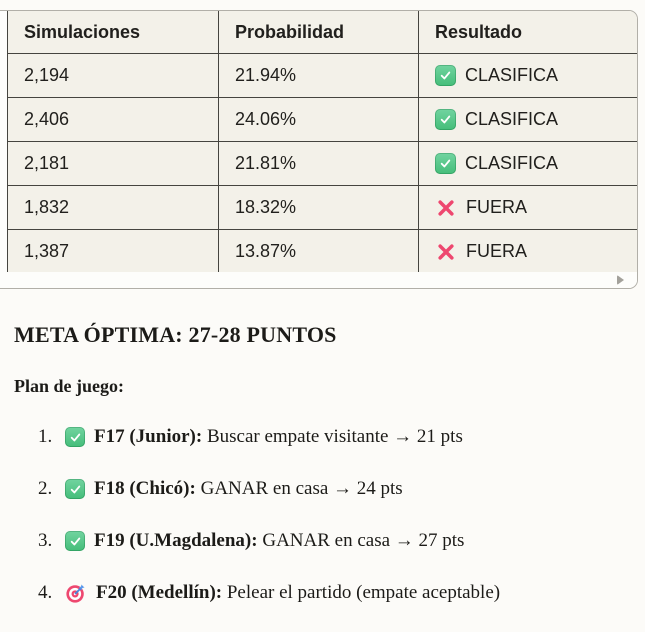 The image size is (645, 632). I want to click on table-row: 2,406 24.06% CLASIFICA, so click(322, 119).